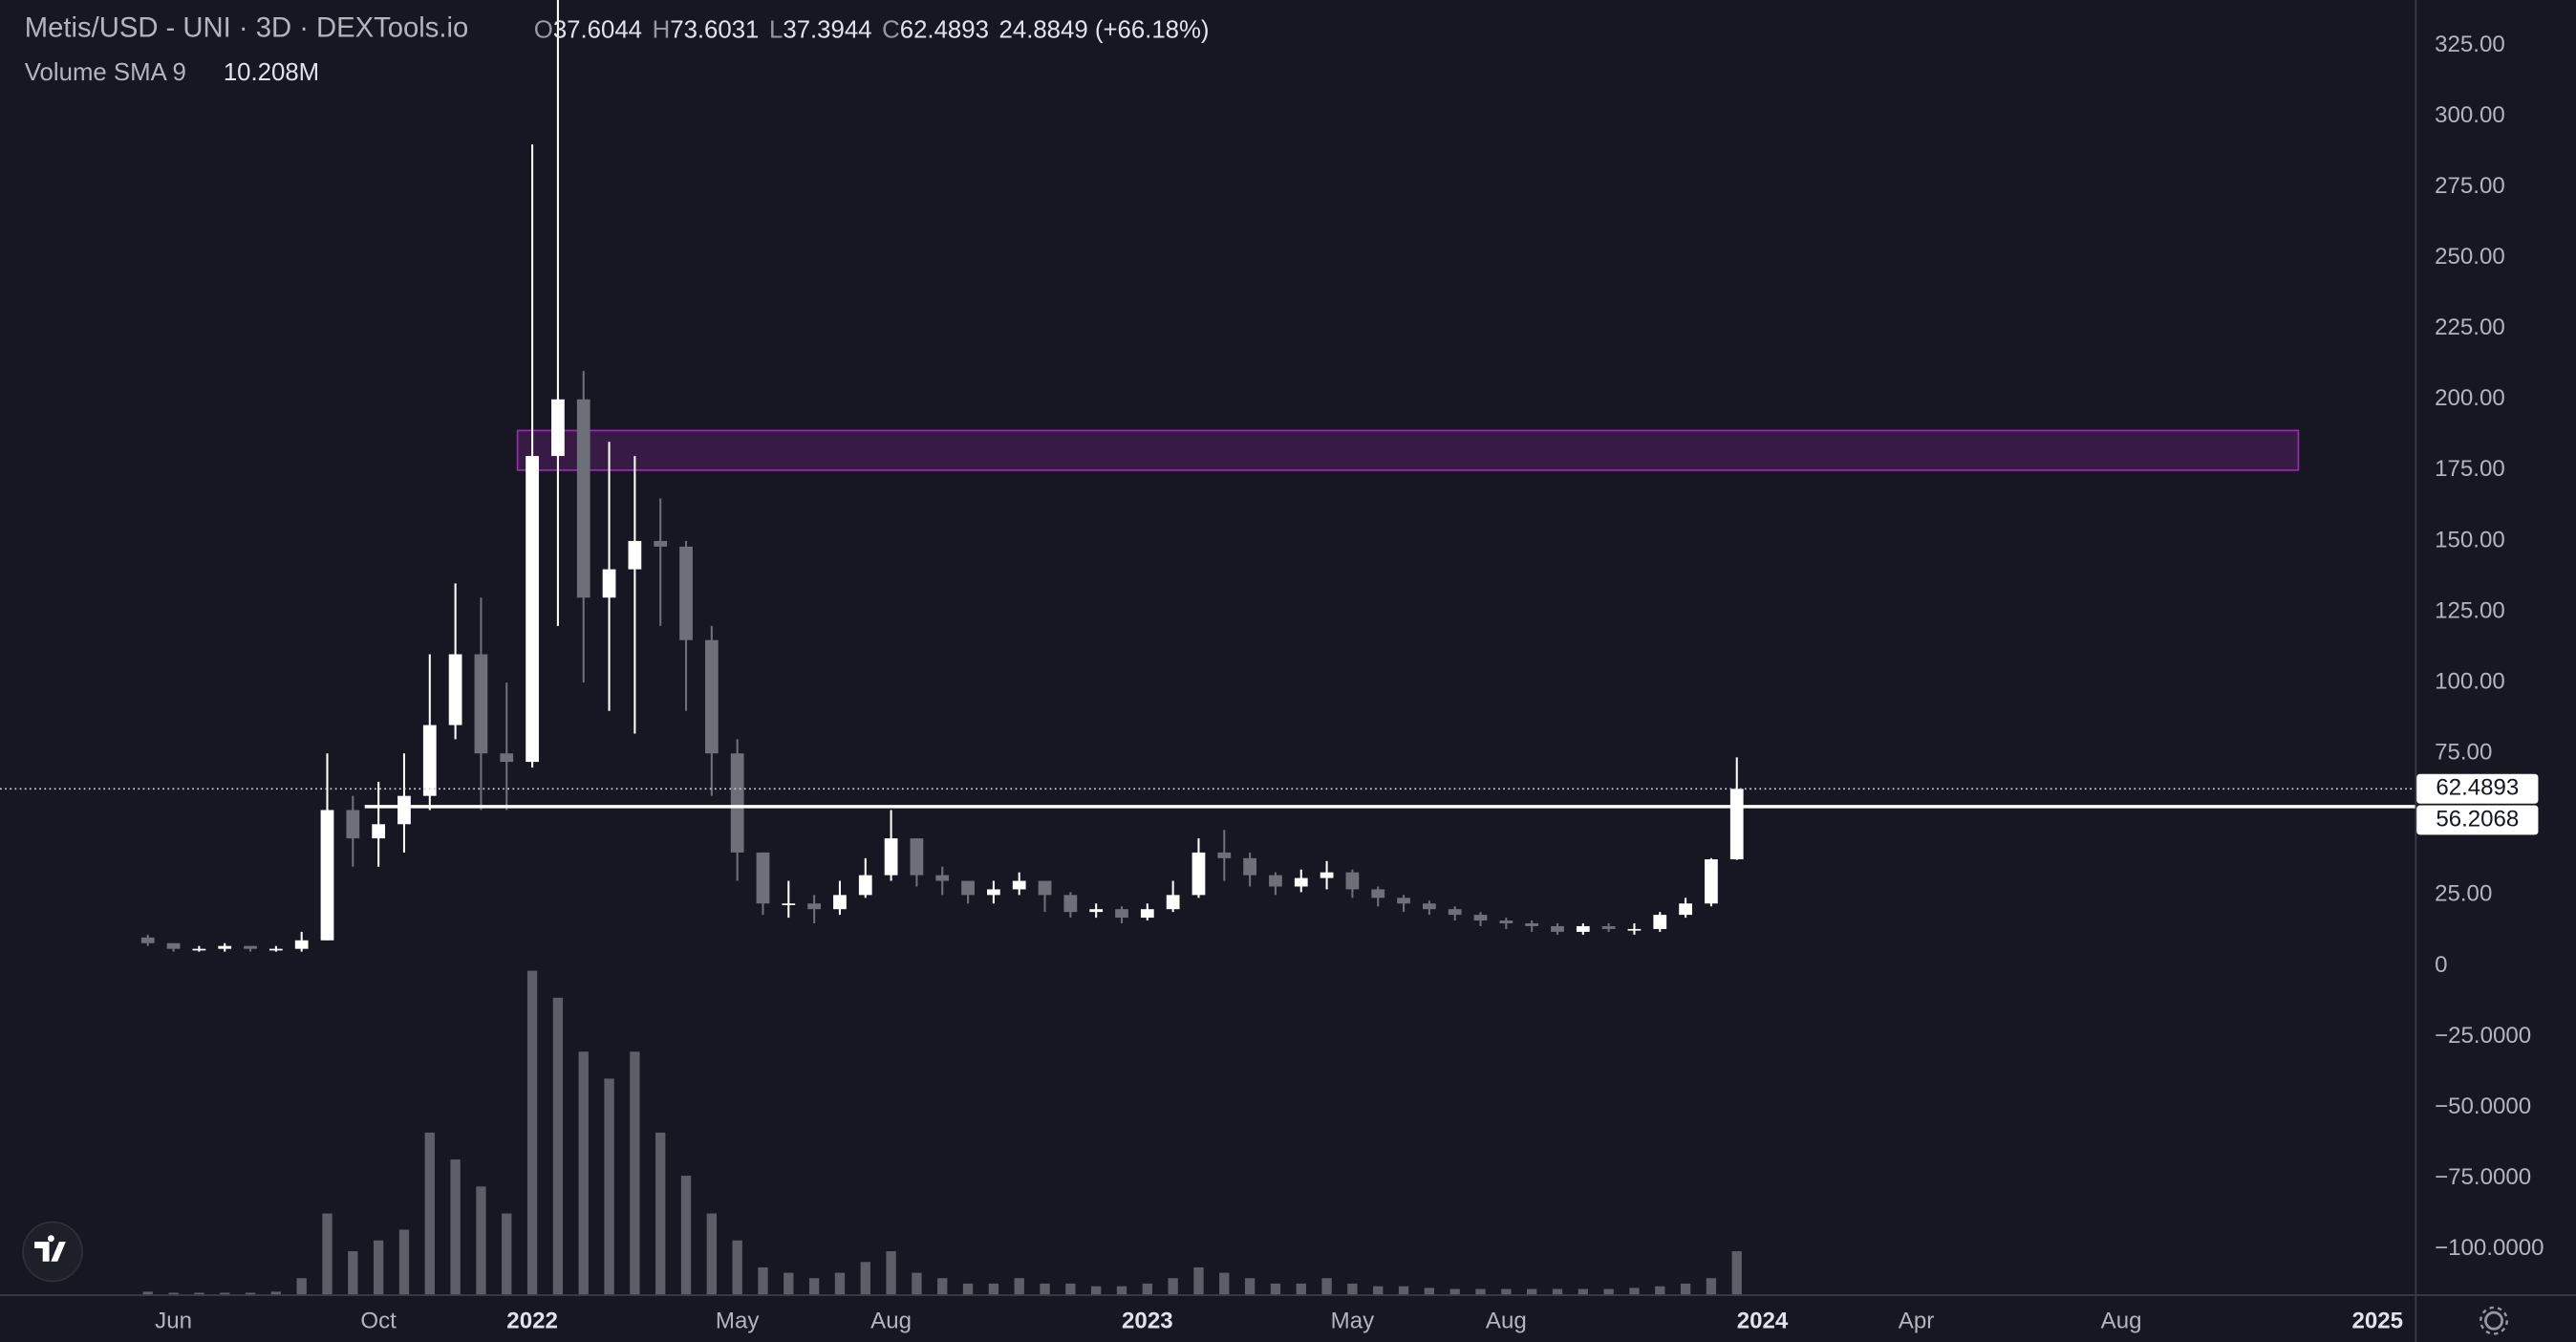 The height and width of the screenshot is (1342, 2576). I want to click on y-tick-label: 275.00, so click(2470, 186).